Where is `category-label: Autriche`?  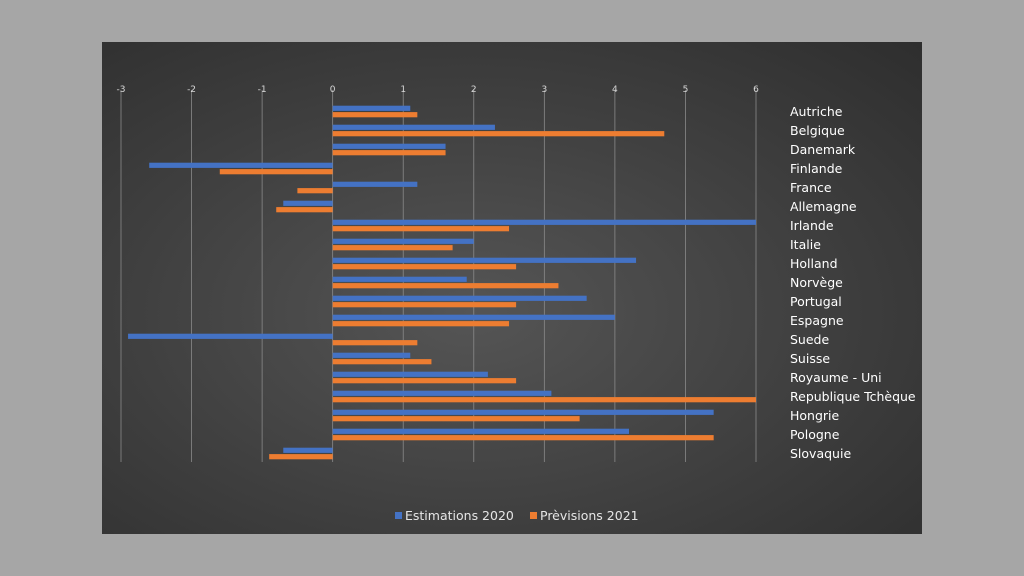
category-label: Autriche is located at coordinates (816, 111).